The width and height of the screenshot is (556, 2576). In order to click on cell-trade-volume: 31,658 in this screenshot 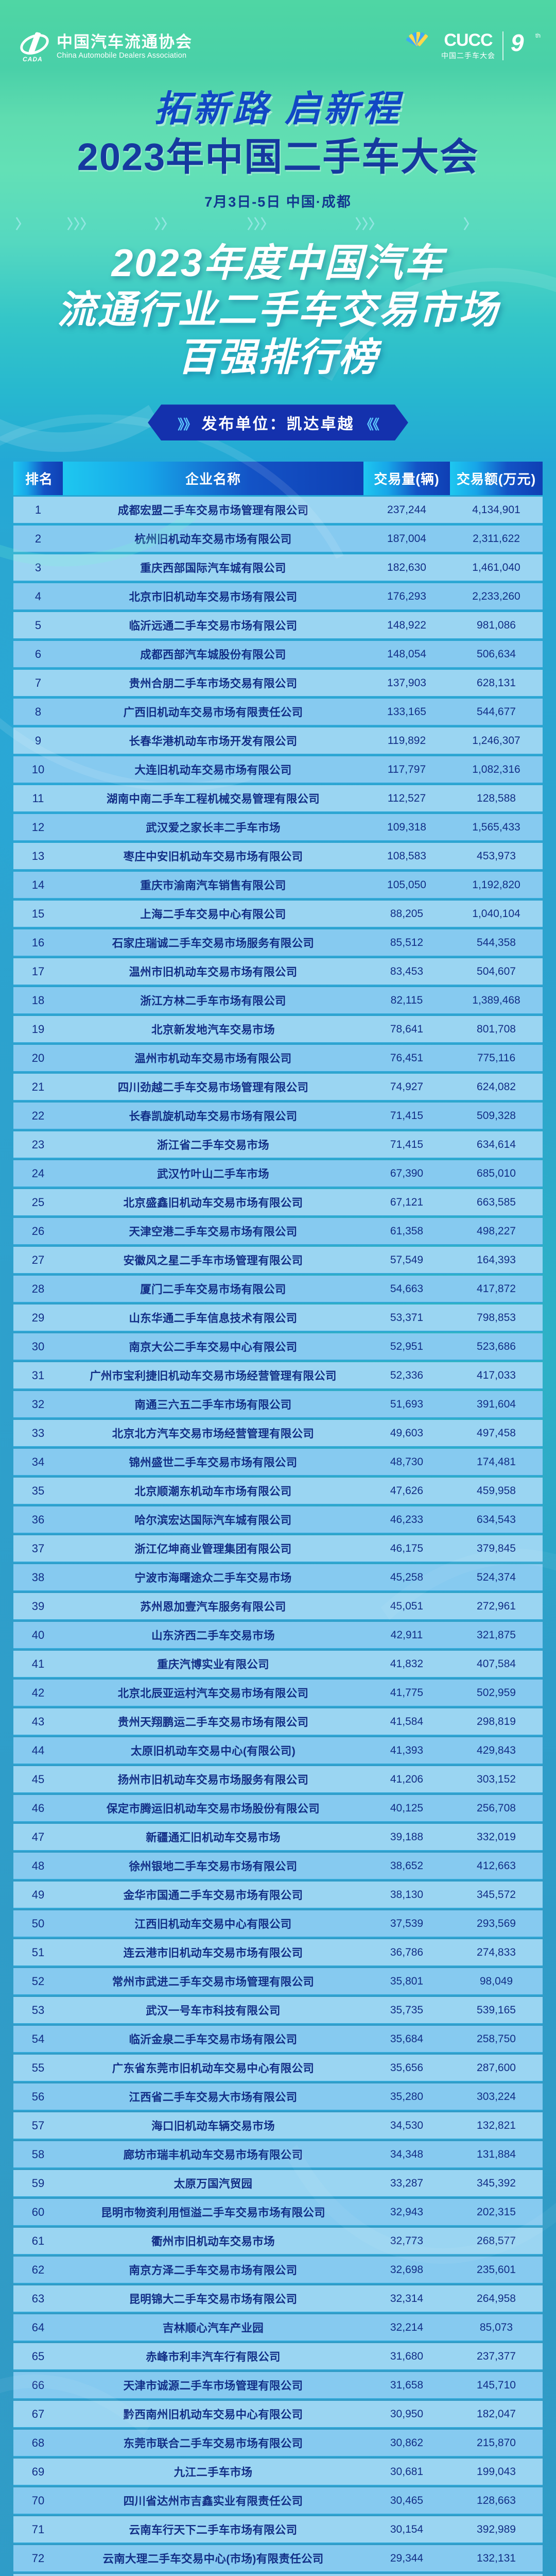, I will do `click(406, 2386)`.